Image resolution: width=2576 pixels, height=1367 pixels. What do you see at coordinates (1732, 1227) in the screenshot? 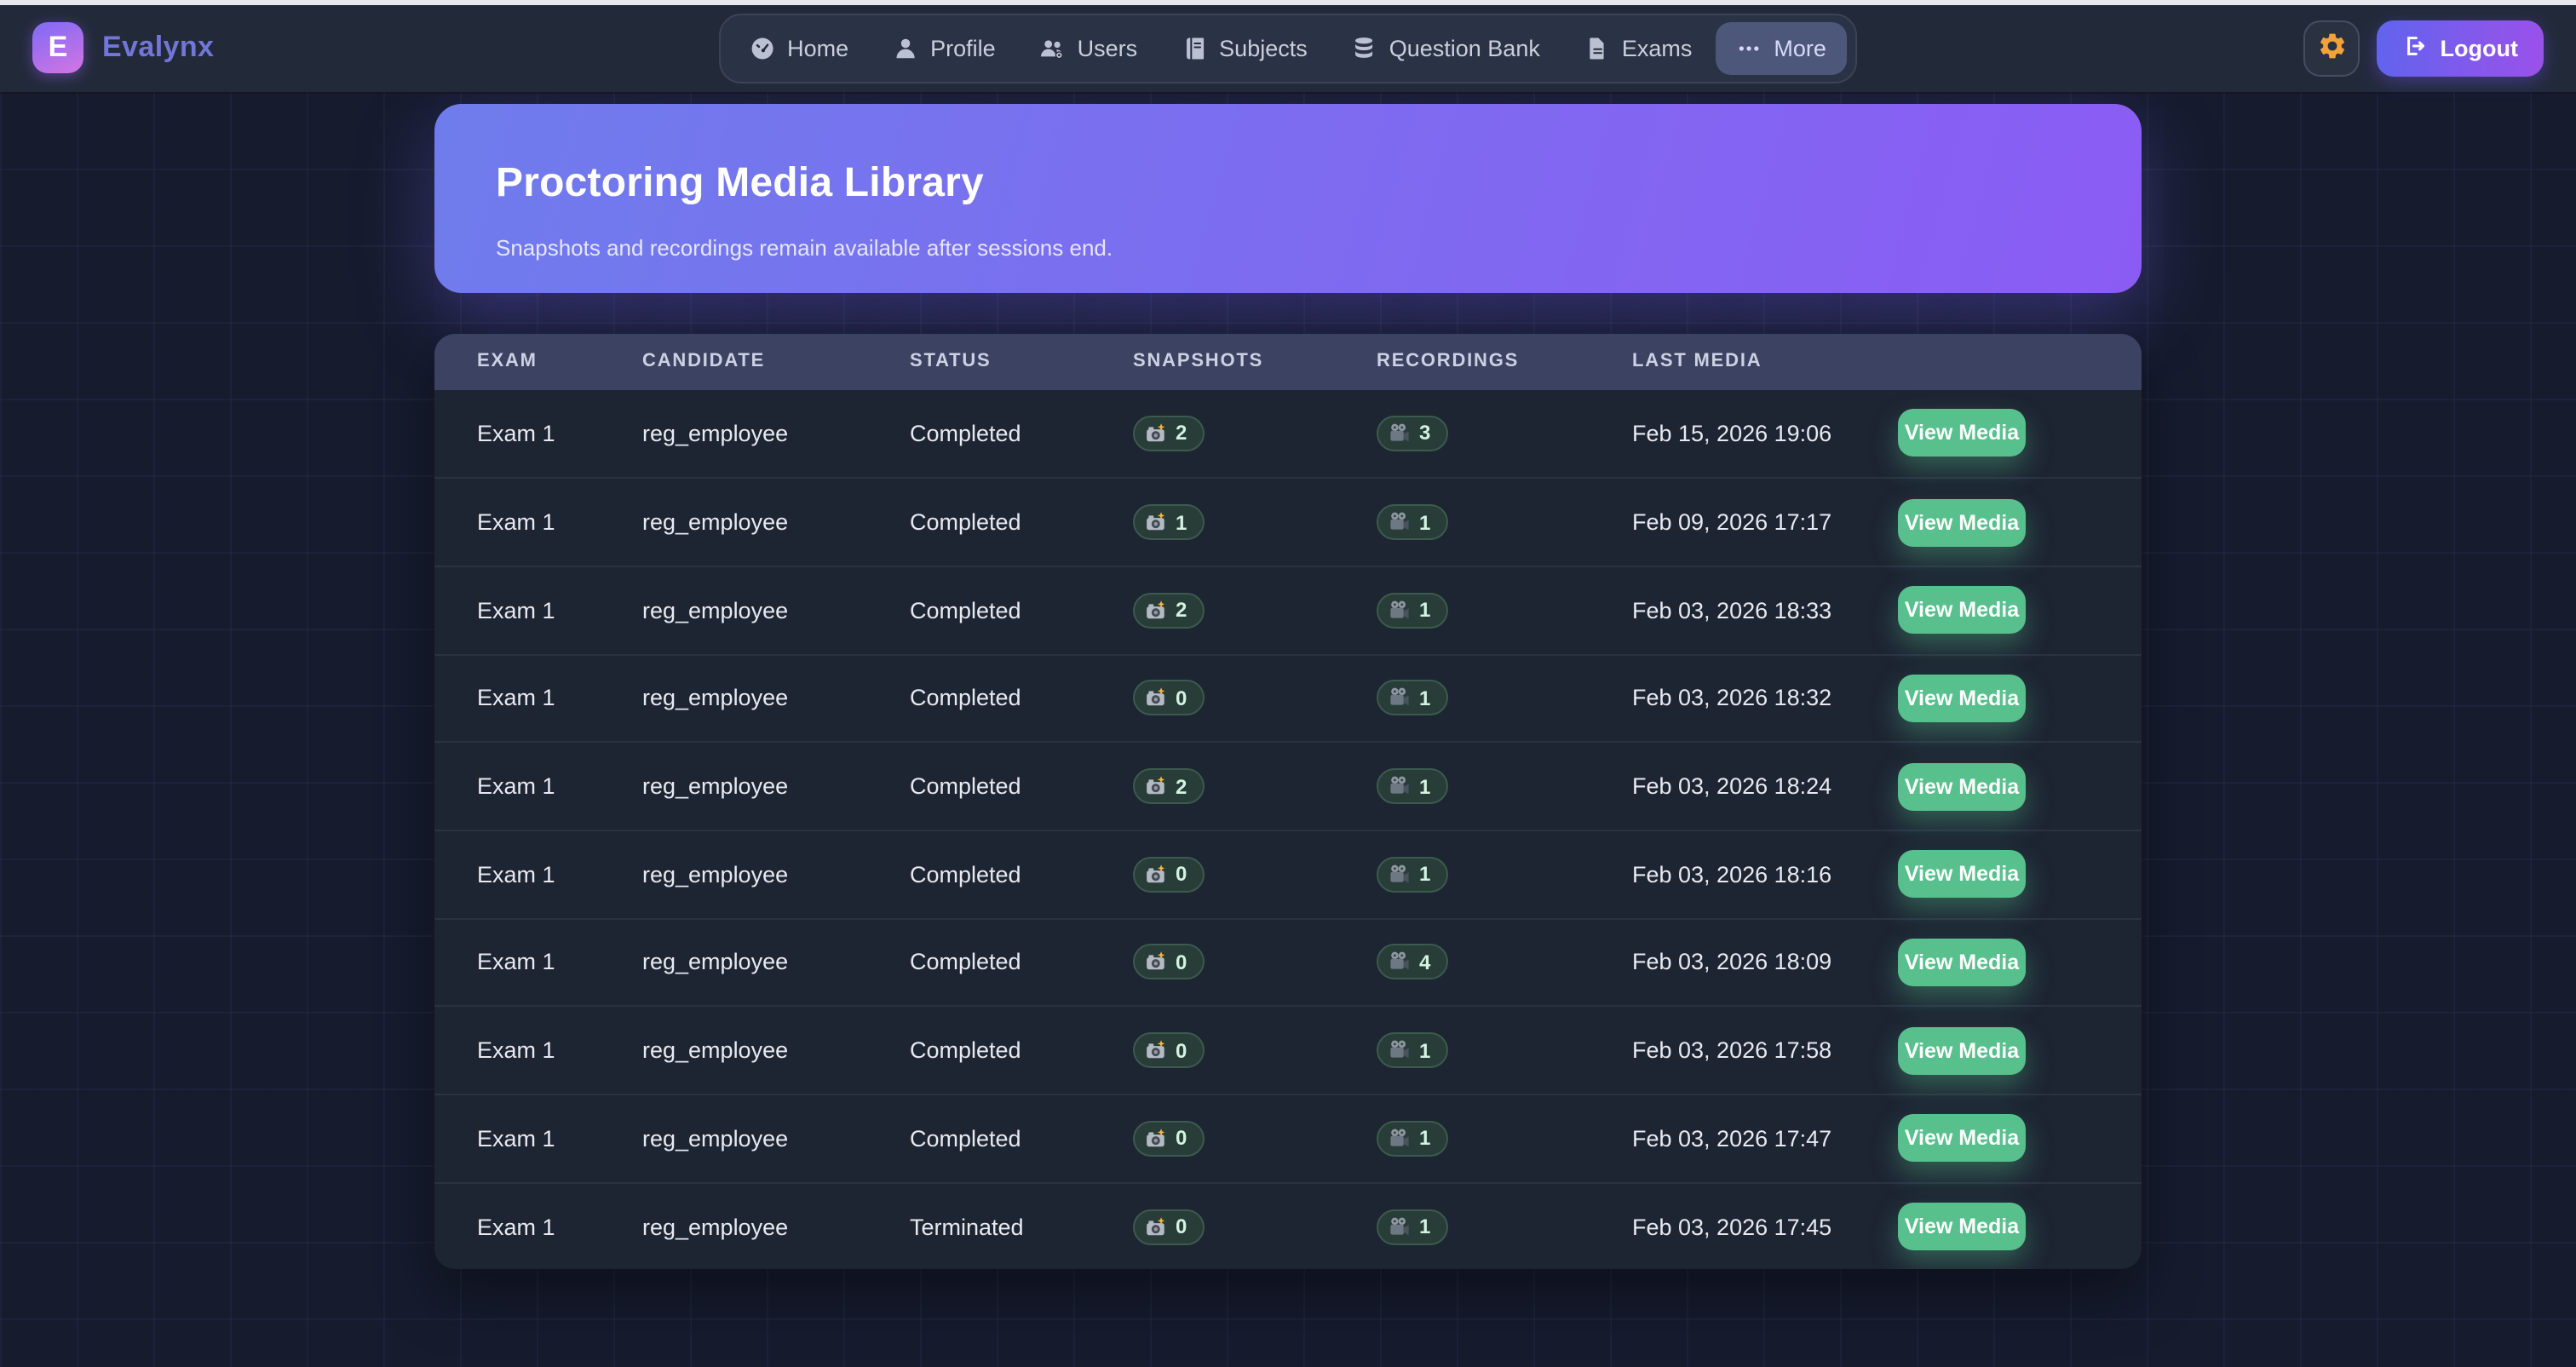
I see `cell-last-media: Feb 03, 2026 17:45` at bounding box center [1732, 1227].